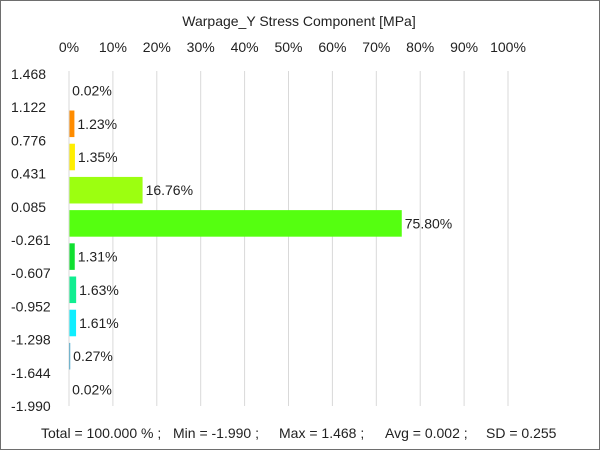 Image resolution: width=600 pixels, height=450 pixels. What do you see at coordinates (31, 373) in the screenshot?
I see `y-tick-label: -1.644` at bounding box center [31, 373].